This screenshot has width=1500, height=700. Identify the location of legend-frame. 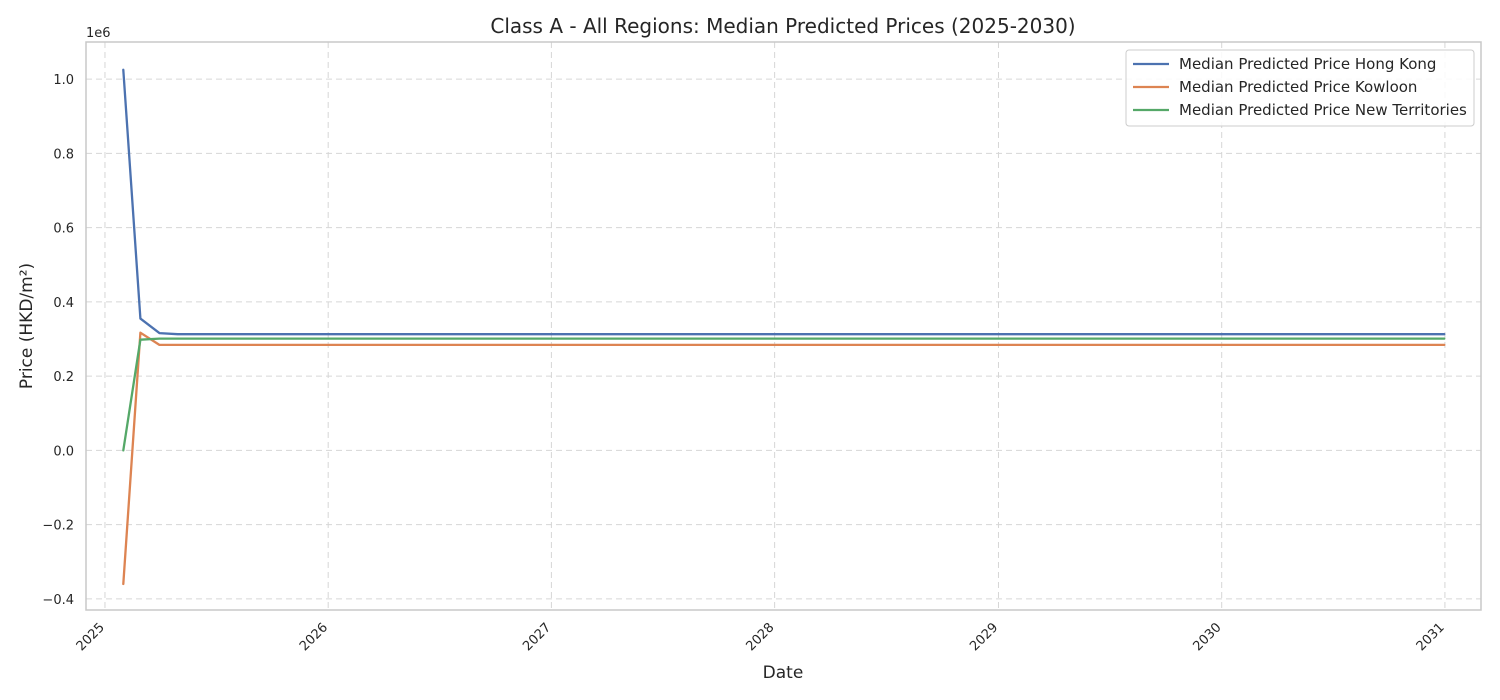
(1300, 88).